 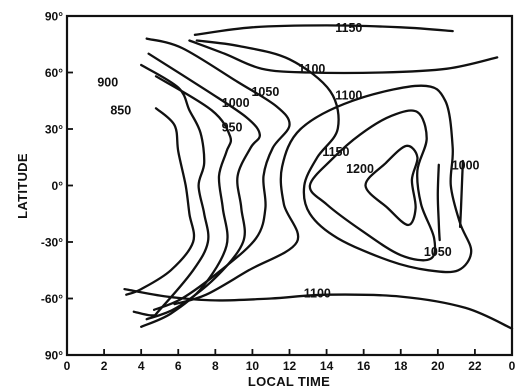 I want to click on x-axis-title: LOCAL TIME, so click(x=289, y=381).